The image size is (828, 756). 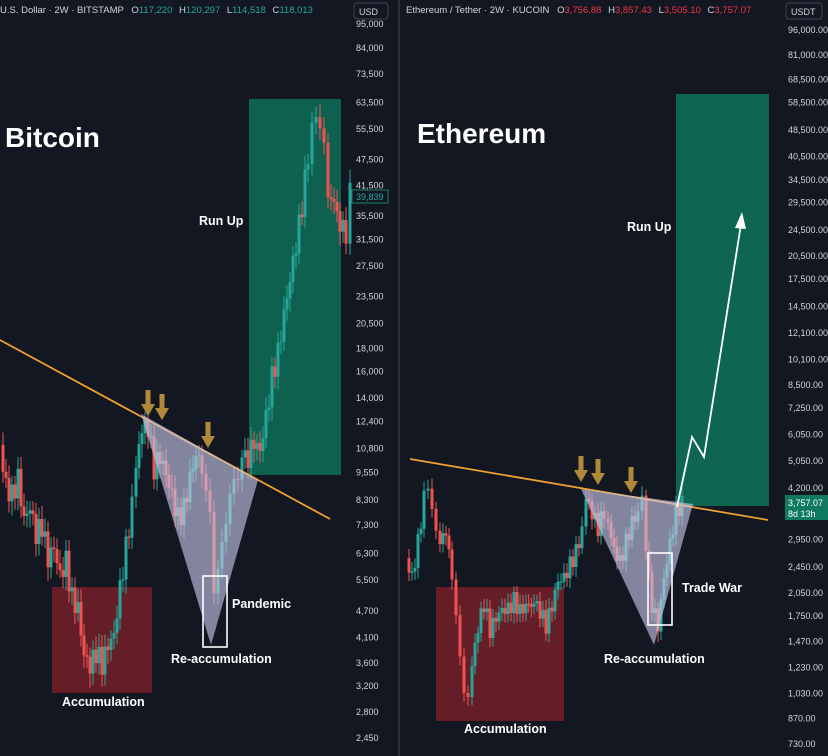 What do you see at coordinates (808, 360) in the screenshot?
I see `y-tick-label: 10,100.00` at bounding box center [808, 360].